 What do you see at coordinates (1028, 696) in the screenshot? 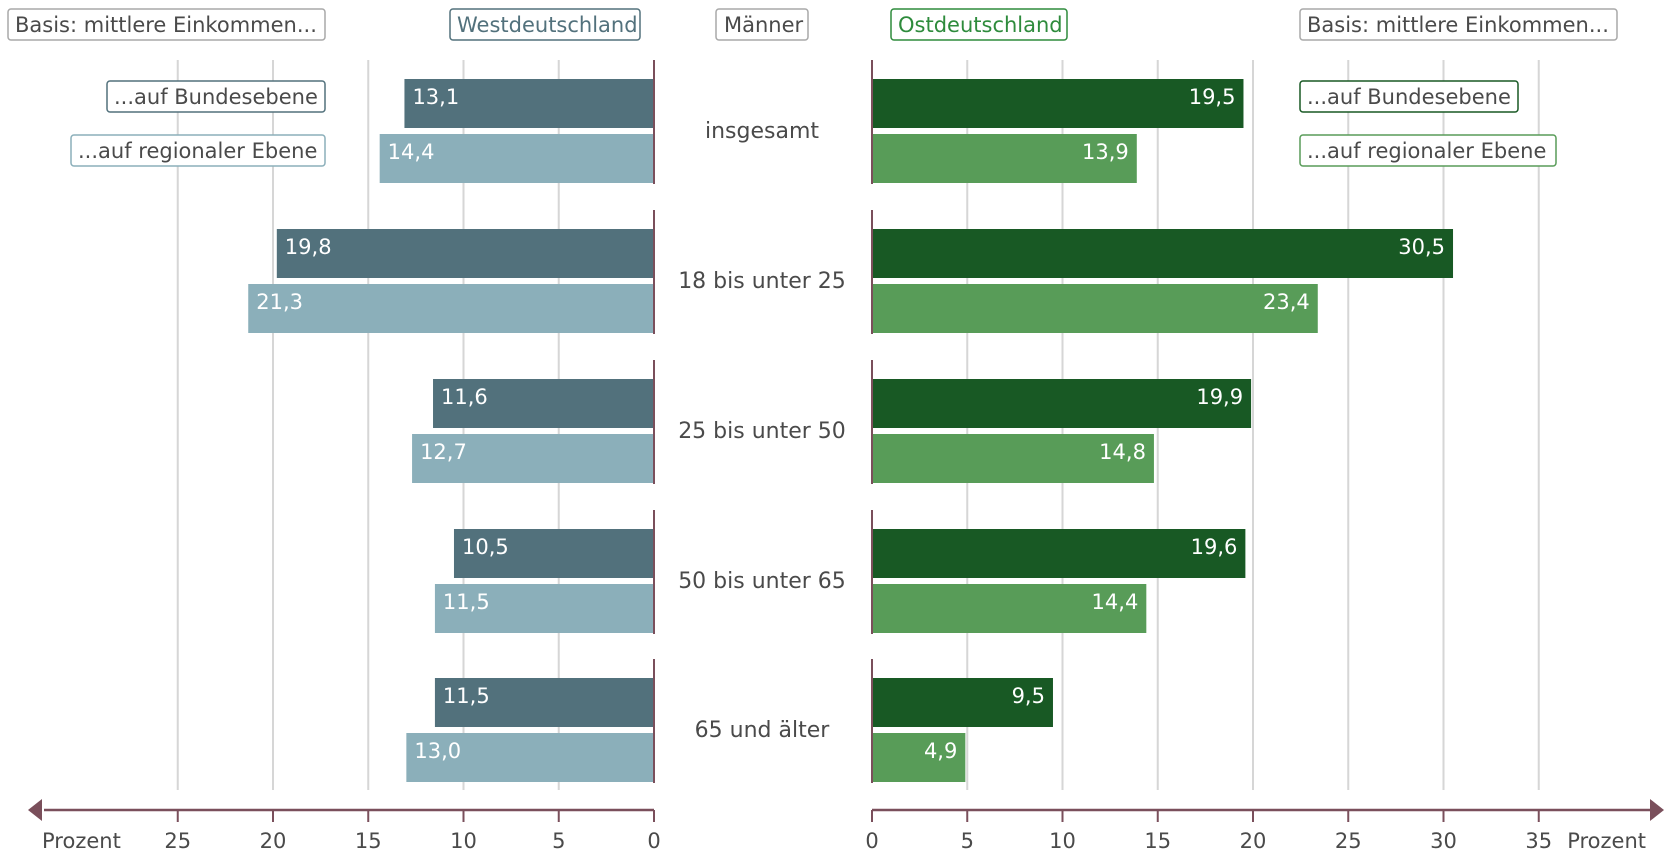
I see `value-label-east-0-4: 9,5` at bounding box center [1028, 696].